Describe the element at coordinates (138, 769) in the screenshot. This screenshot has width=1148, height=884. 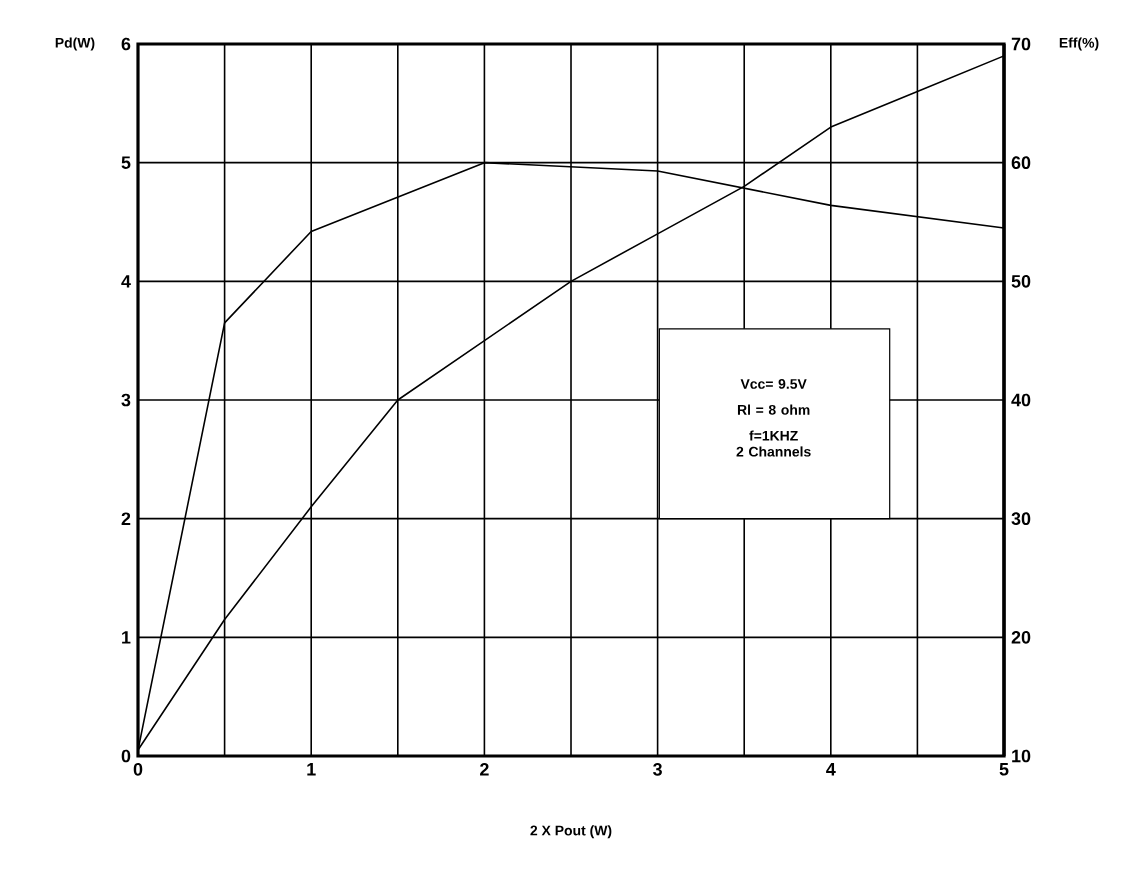
I see `x-tick-label: 0` at that location.